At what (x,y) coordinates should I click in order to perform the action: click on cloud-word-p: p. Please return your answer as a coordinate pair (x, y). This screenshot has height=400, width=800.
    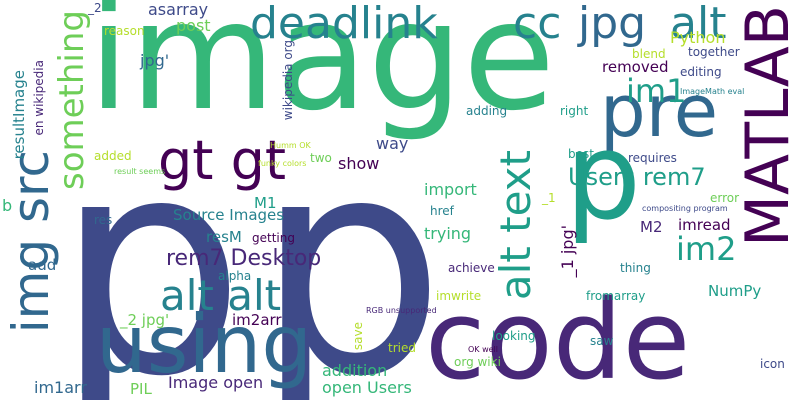
    Looking at the image, I should click on (603, 177).